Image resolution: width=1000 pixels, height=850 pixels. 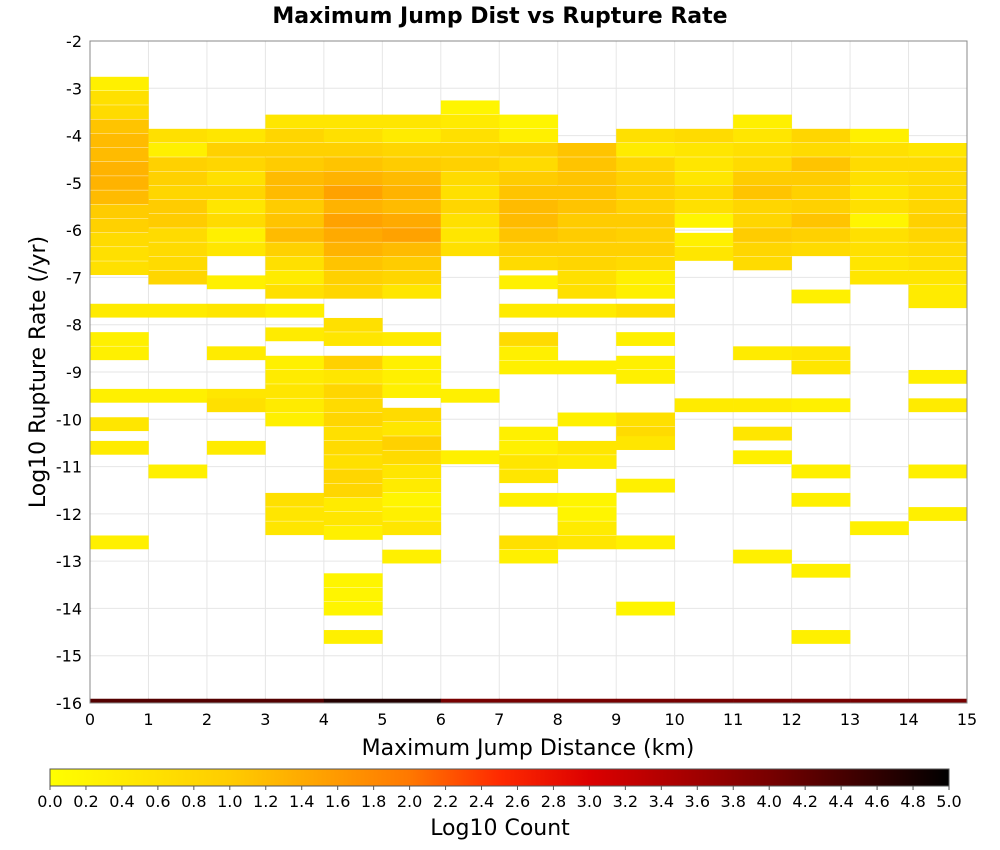 I want to click on colorbar-tick-label: 3.2, so click(x=625, y=801).